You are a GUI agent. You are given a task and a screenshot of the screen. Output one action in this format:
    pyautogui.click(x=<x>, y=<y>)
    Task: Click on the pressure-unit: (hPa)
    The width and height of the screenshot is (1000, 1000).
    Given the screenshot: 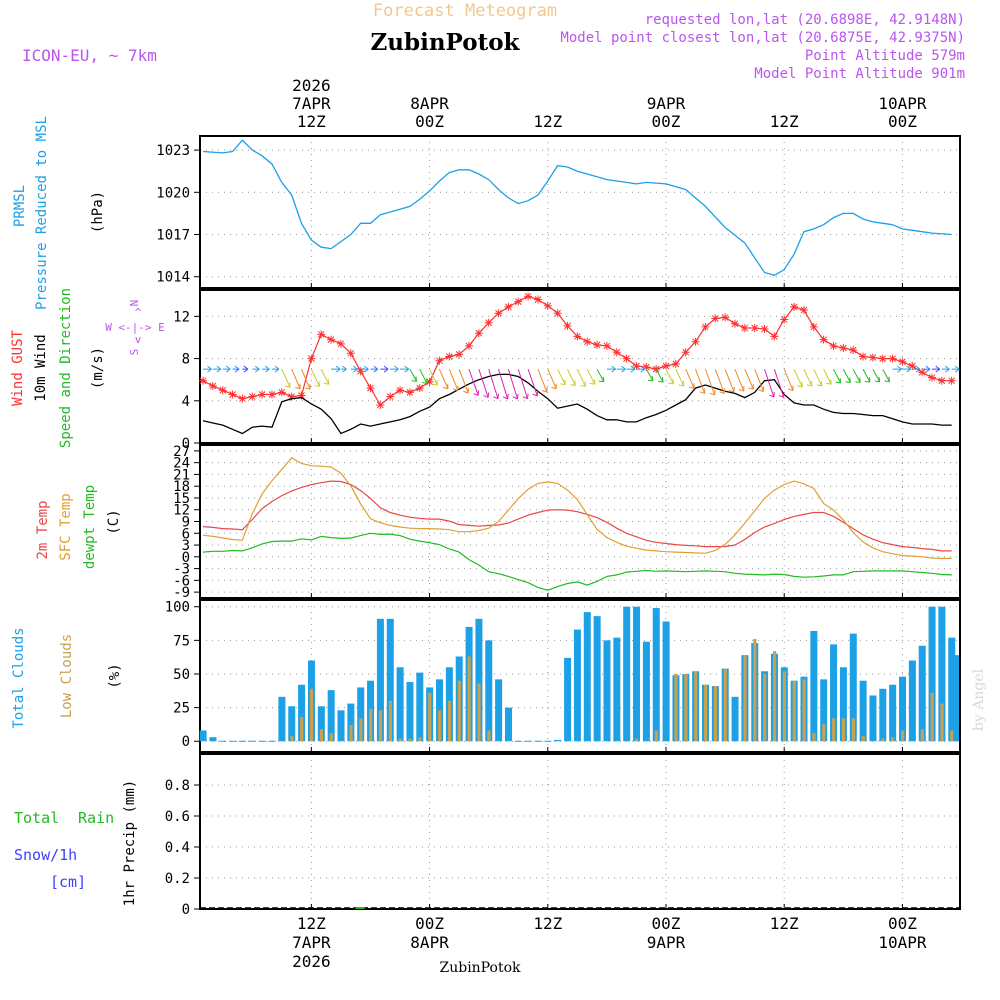 What is the action you would take?
    pyautogui.click(x=98, y=212)
    